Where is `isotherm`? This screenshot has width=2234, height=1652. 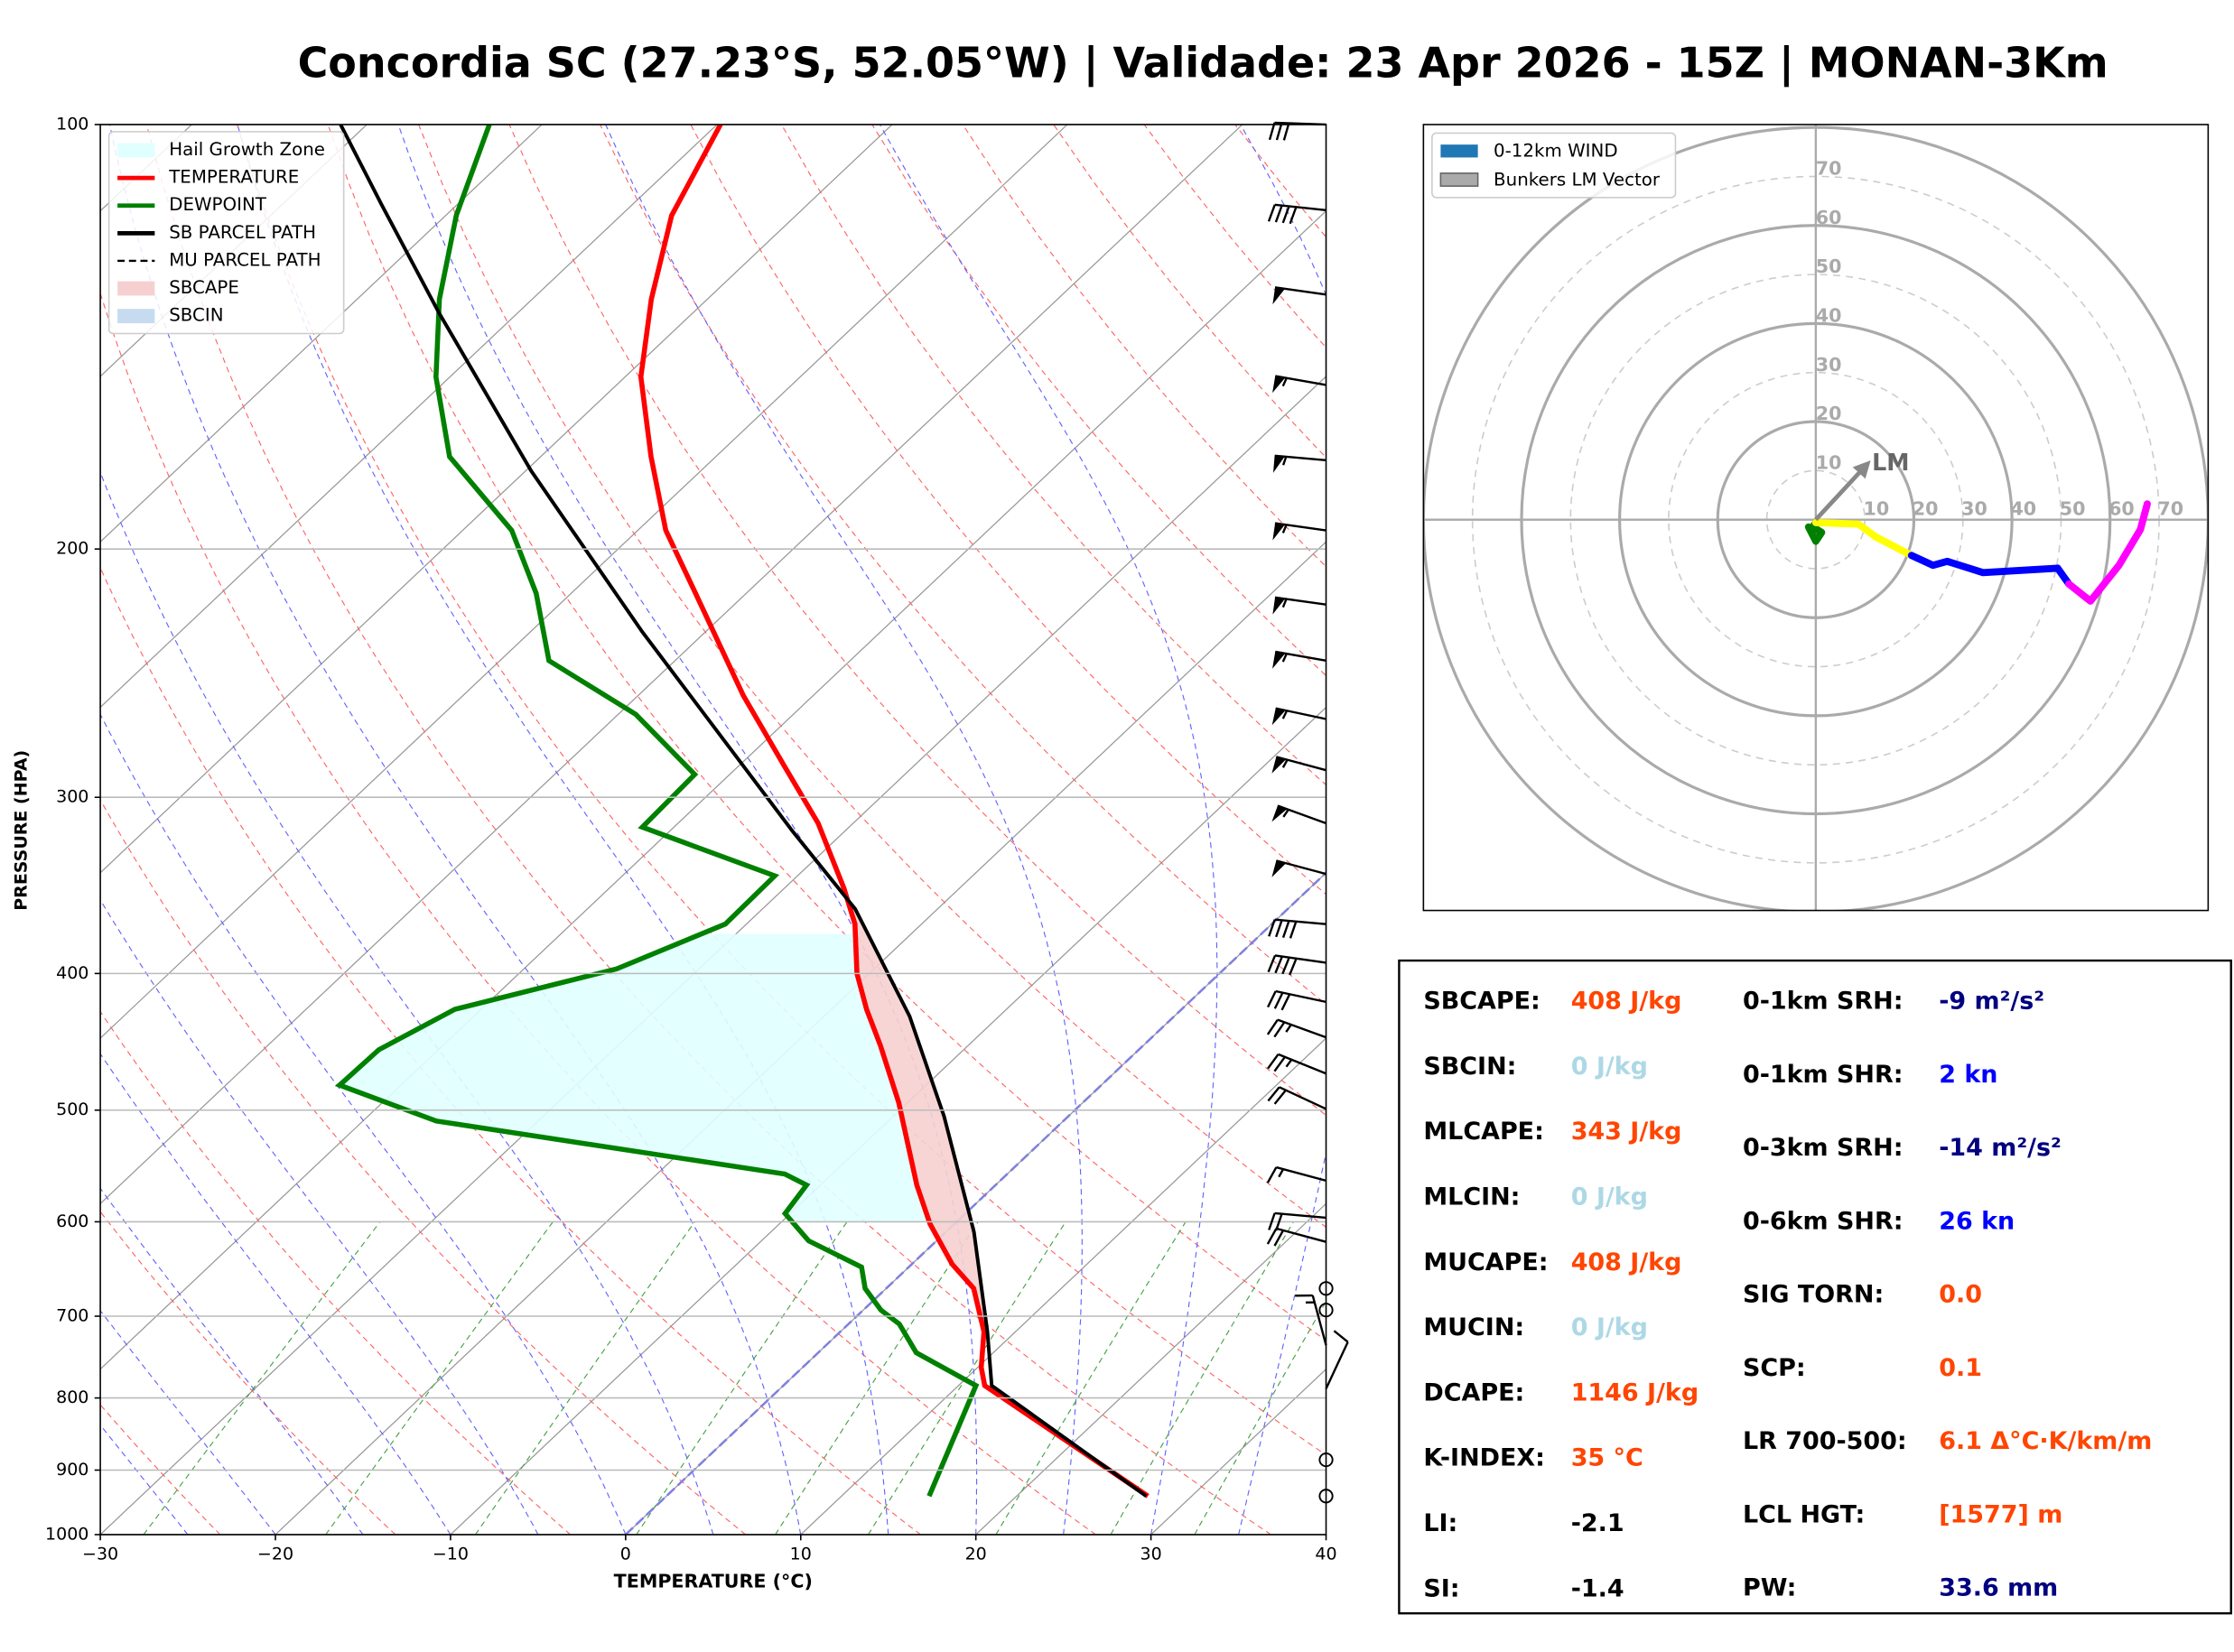 isotherm is located at coordinates (234, 250).